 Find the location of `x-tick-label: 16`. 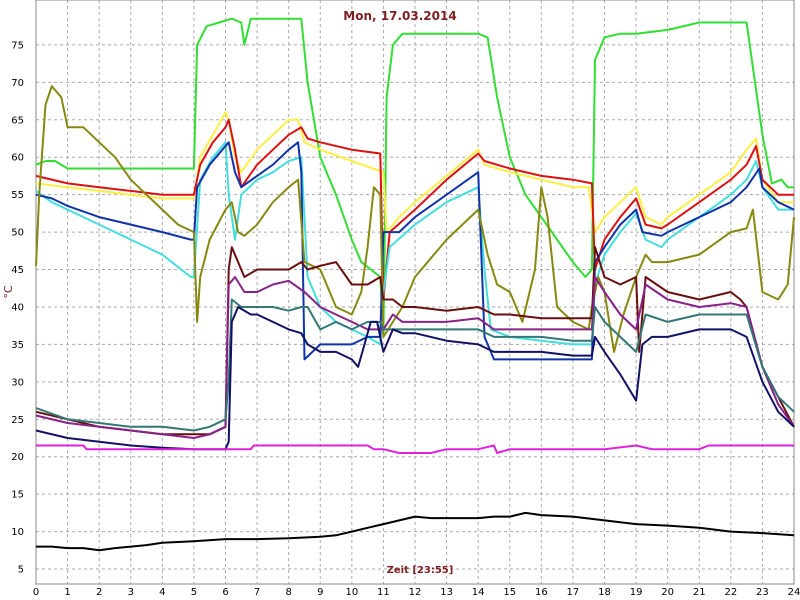

x-tick-label: 16 is located at coordinates (541, 592).